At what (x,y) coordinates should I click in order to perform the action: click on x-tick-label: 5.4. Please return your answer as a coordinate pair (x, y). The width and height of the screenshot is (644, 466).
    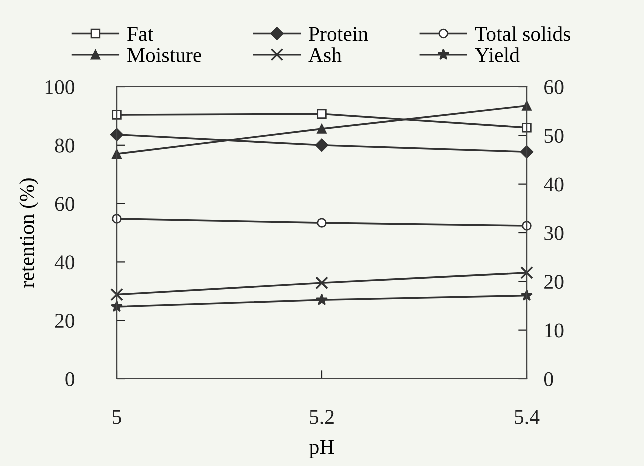
    Looking at the image, I should click on (527, 417).